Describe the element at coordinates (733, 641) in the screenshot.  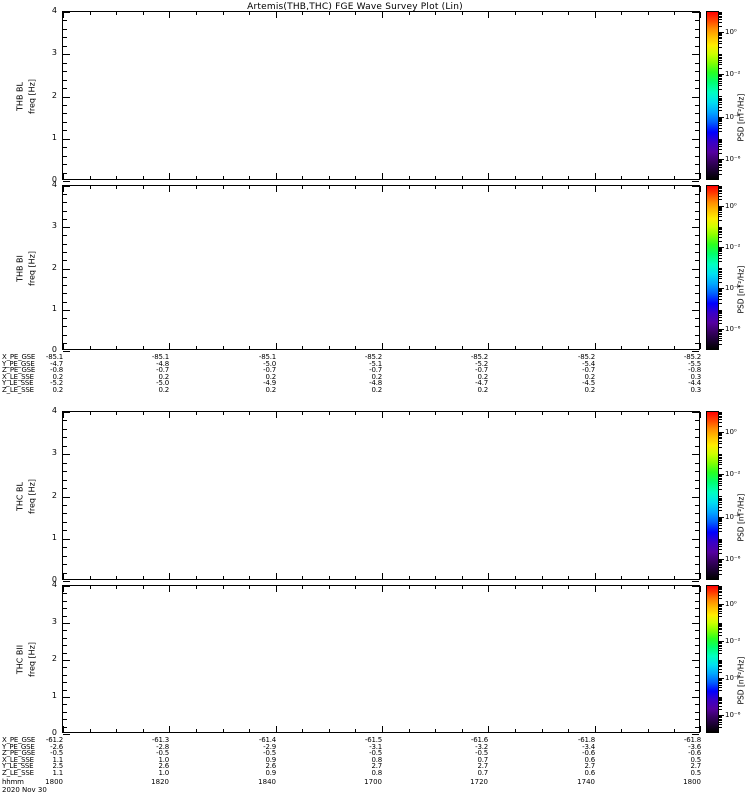
I see `colorbar-tick-label: 10⁻²` at that location.